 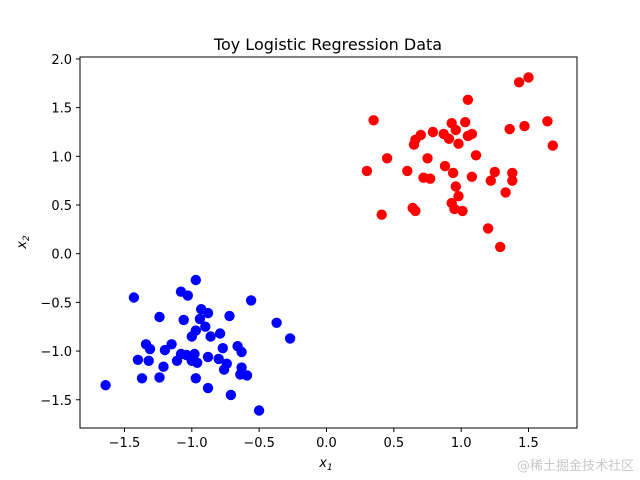 I want to click on x-tick-label: −0.5, so click(x=259, y=443).